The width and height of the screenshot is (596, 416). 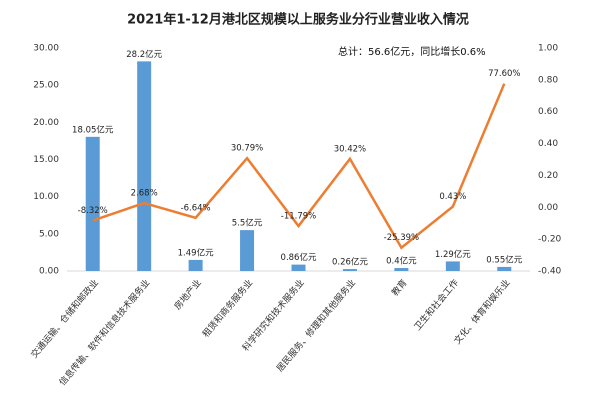 I want to click on y2-tick-label: 0.00, so click(x=548, y=208).